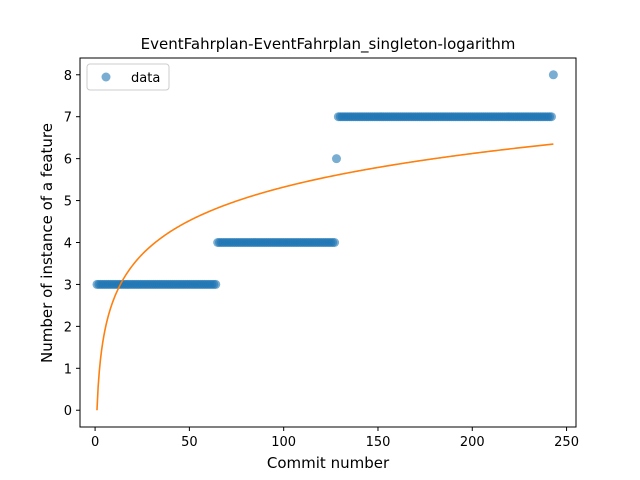  What do you see at coordinates (68, 411) in the screenshot?
I see `y-tick-label: 0` at bounding box center [68, 411].